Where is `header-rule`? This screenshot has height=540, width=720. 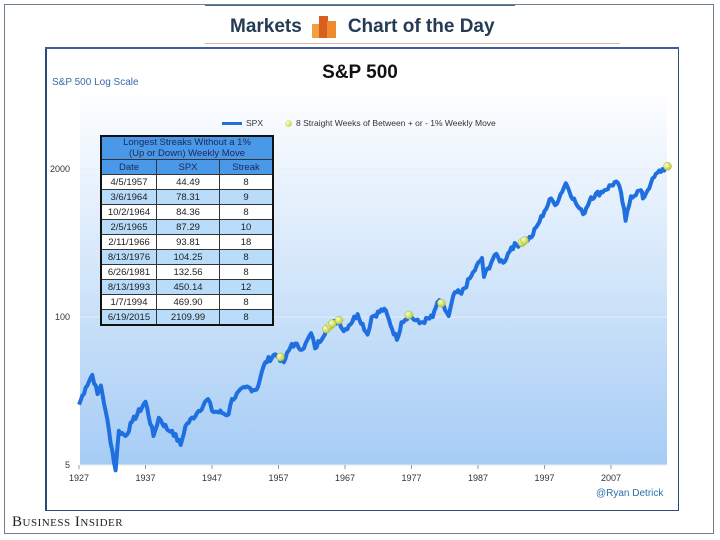
header-rule is located at coordinates (360, 5).